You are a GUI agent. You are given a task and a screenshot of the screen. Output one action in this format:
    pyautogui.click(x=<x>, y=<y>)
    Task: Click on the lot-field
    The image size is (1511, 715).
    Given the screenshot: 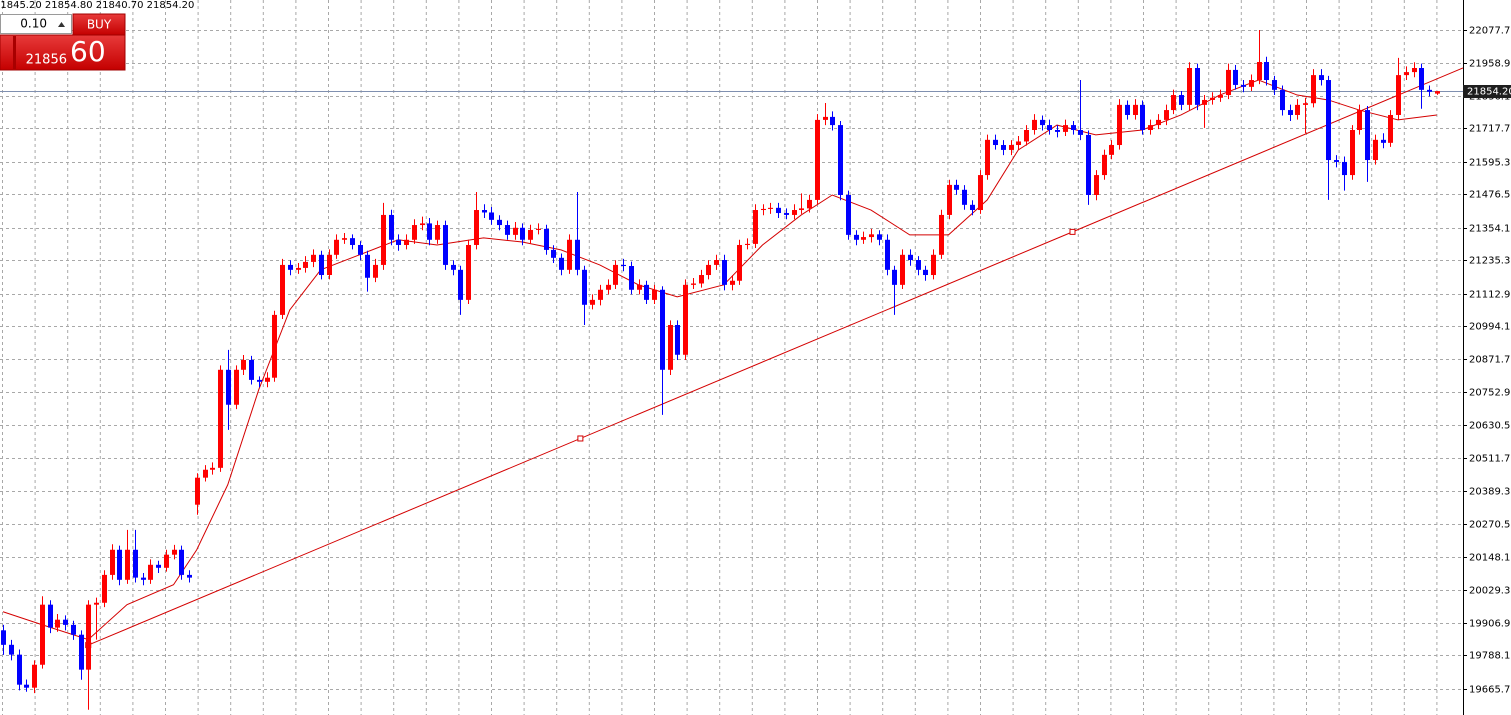 What is the action you would take?
    pyautogui.click(x=36, y=24)
    